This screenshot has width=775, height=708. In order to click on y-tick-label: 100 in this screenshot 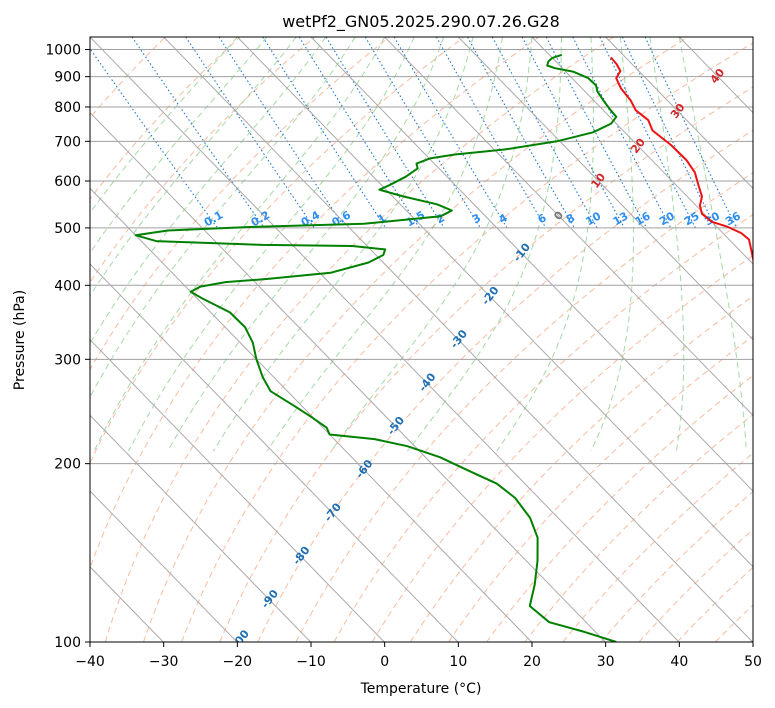, I will do `click(67, 643)`.